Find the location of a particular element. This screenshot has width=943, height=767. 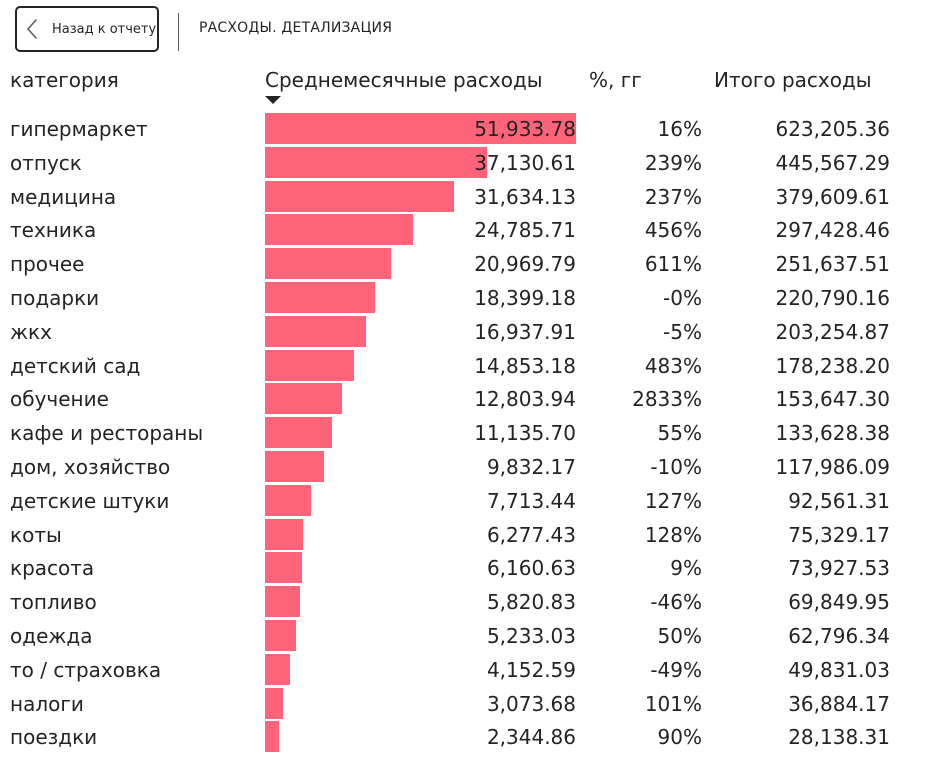

cell-total: 75,329.17 is located at coordinates (839, 534).